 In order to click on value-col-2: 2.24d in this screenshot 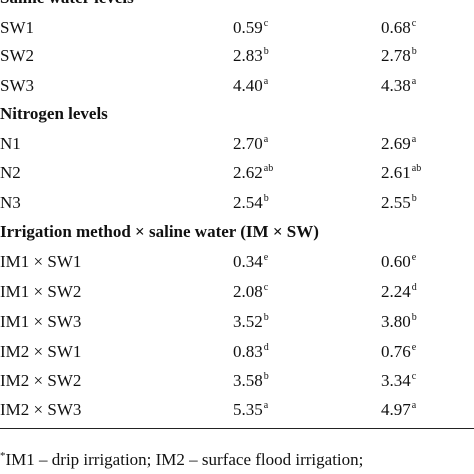, I will do `click(399, 291)`.